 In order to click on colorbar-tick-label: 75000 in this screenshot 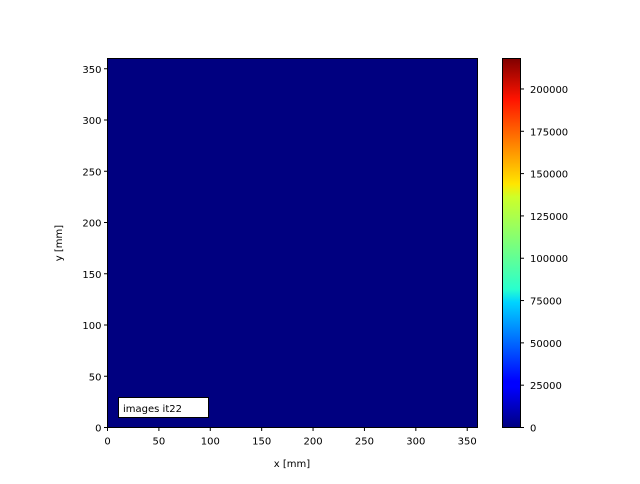, I will do `click(546, 302)`.